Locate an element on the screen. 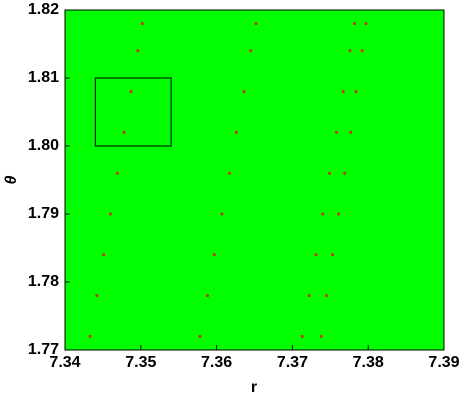 The width and height of the screenshot is (463, 402). y-tick-label: 1.78 is located at coordinates (43, 281).